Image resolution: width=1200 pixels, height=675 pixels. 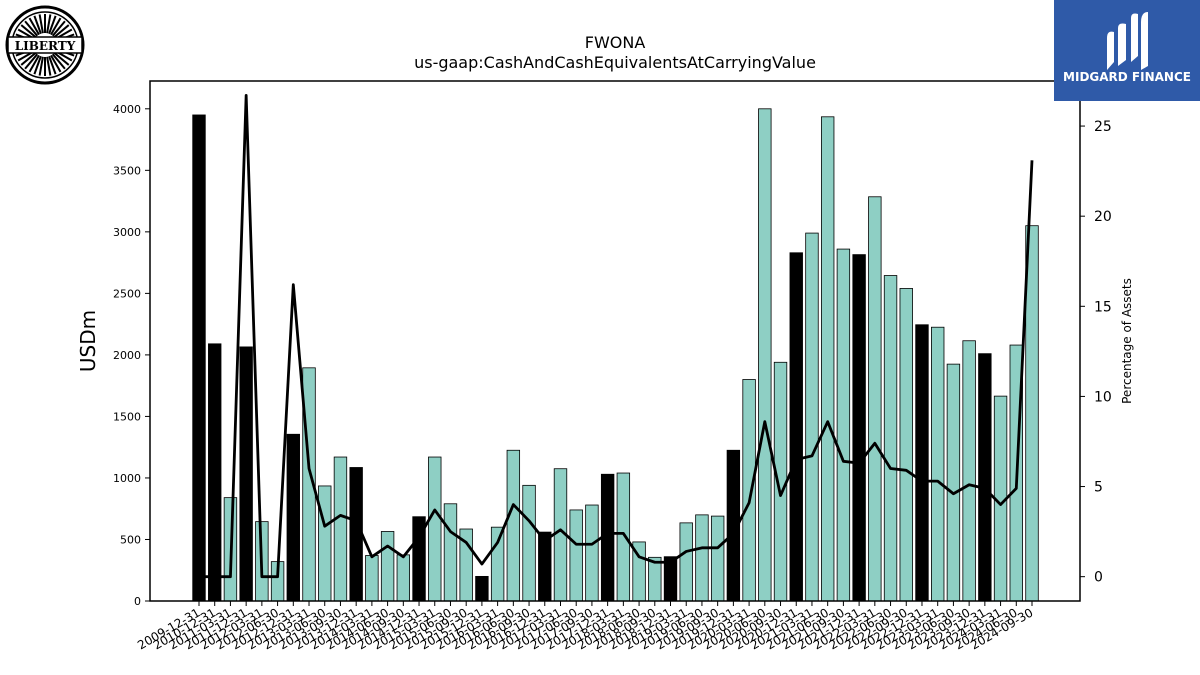 I want to click on y-axis-ticks: 0 500 1000 1500 2000 2500 3000 3500 4000, so click(x=131, y=355).